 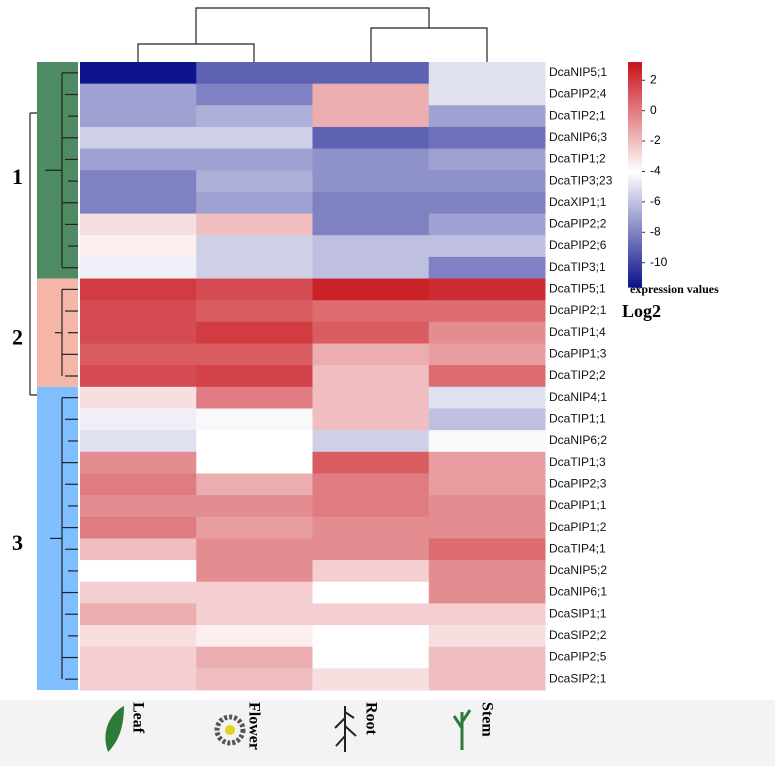 What do you see at coordinates (577, 332) in the screenshot?
I see `row-label: DcaTIP1;4` at bounding box center [577, 332].